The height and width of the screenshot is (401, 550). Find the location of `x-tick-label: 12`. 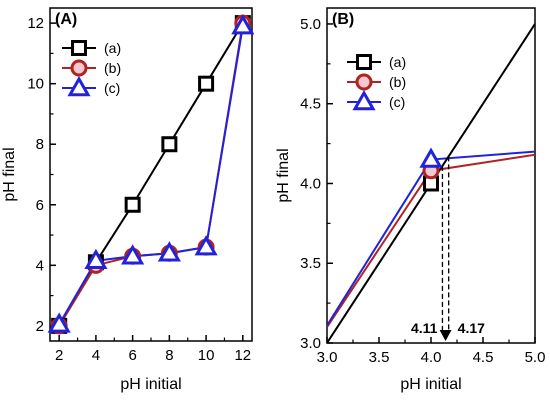

x-tick-label: 12 is located at coordinates (242, 355).